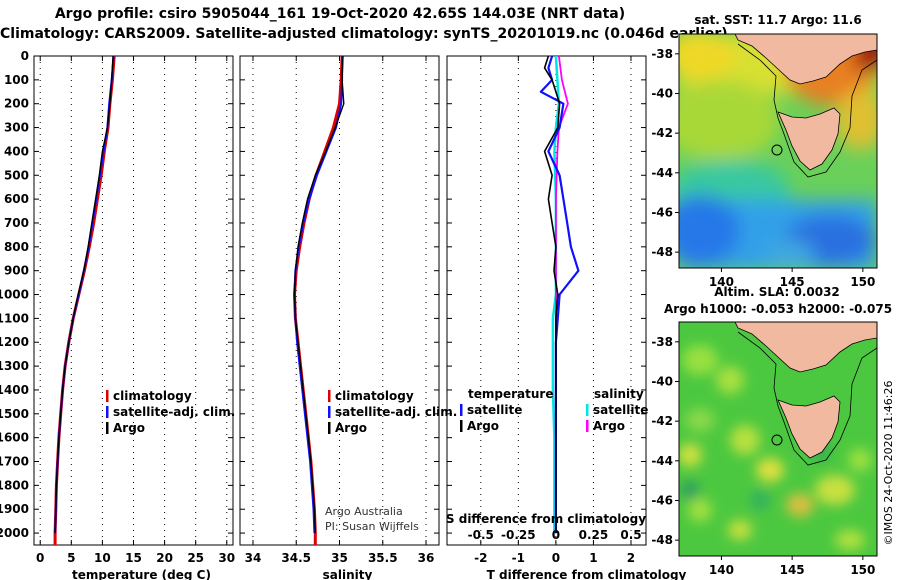 This screenshot has height=580, width=900. I want to click on credit-line2: PI: Susan Wijffels, so click(372, 526).